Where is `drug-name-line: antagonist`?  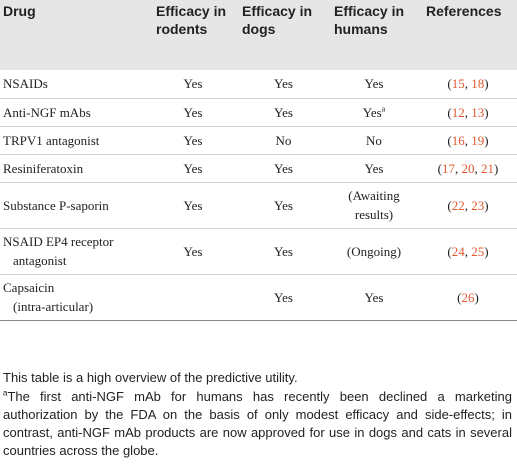
drug-name-line: antagonist is located at coordinates (40, 260).